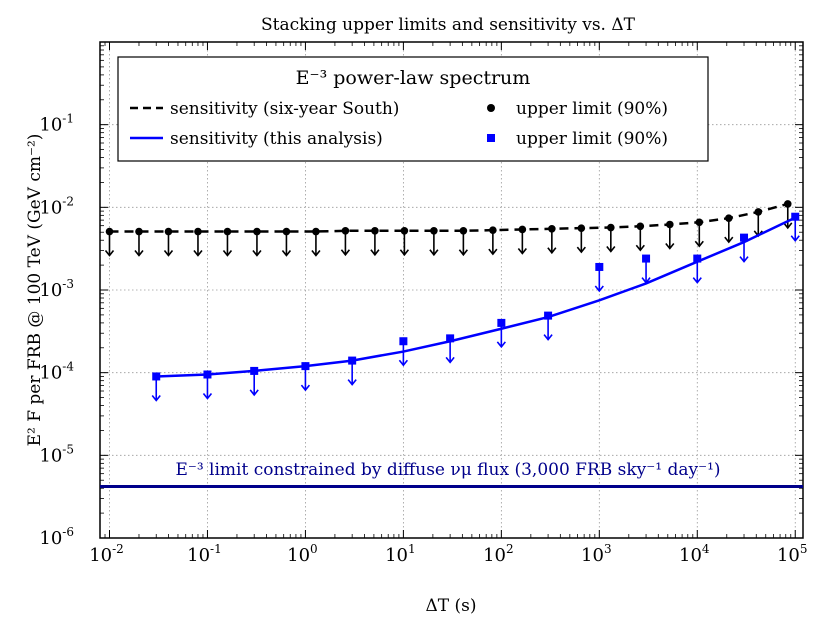  Describe the element at coordinates (491, 138) in the screenshot. I see `legend-swatch-square` at that location.